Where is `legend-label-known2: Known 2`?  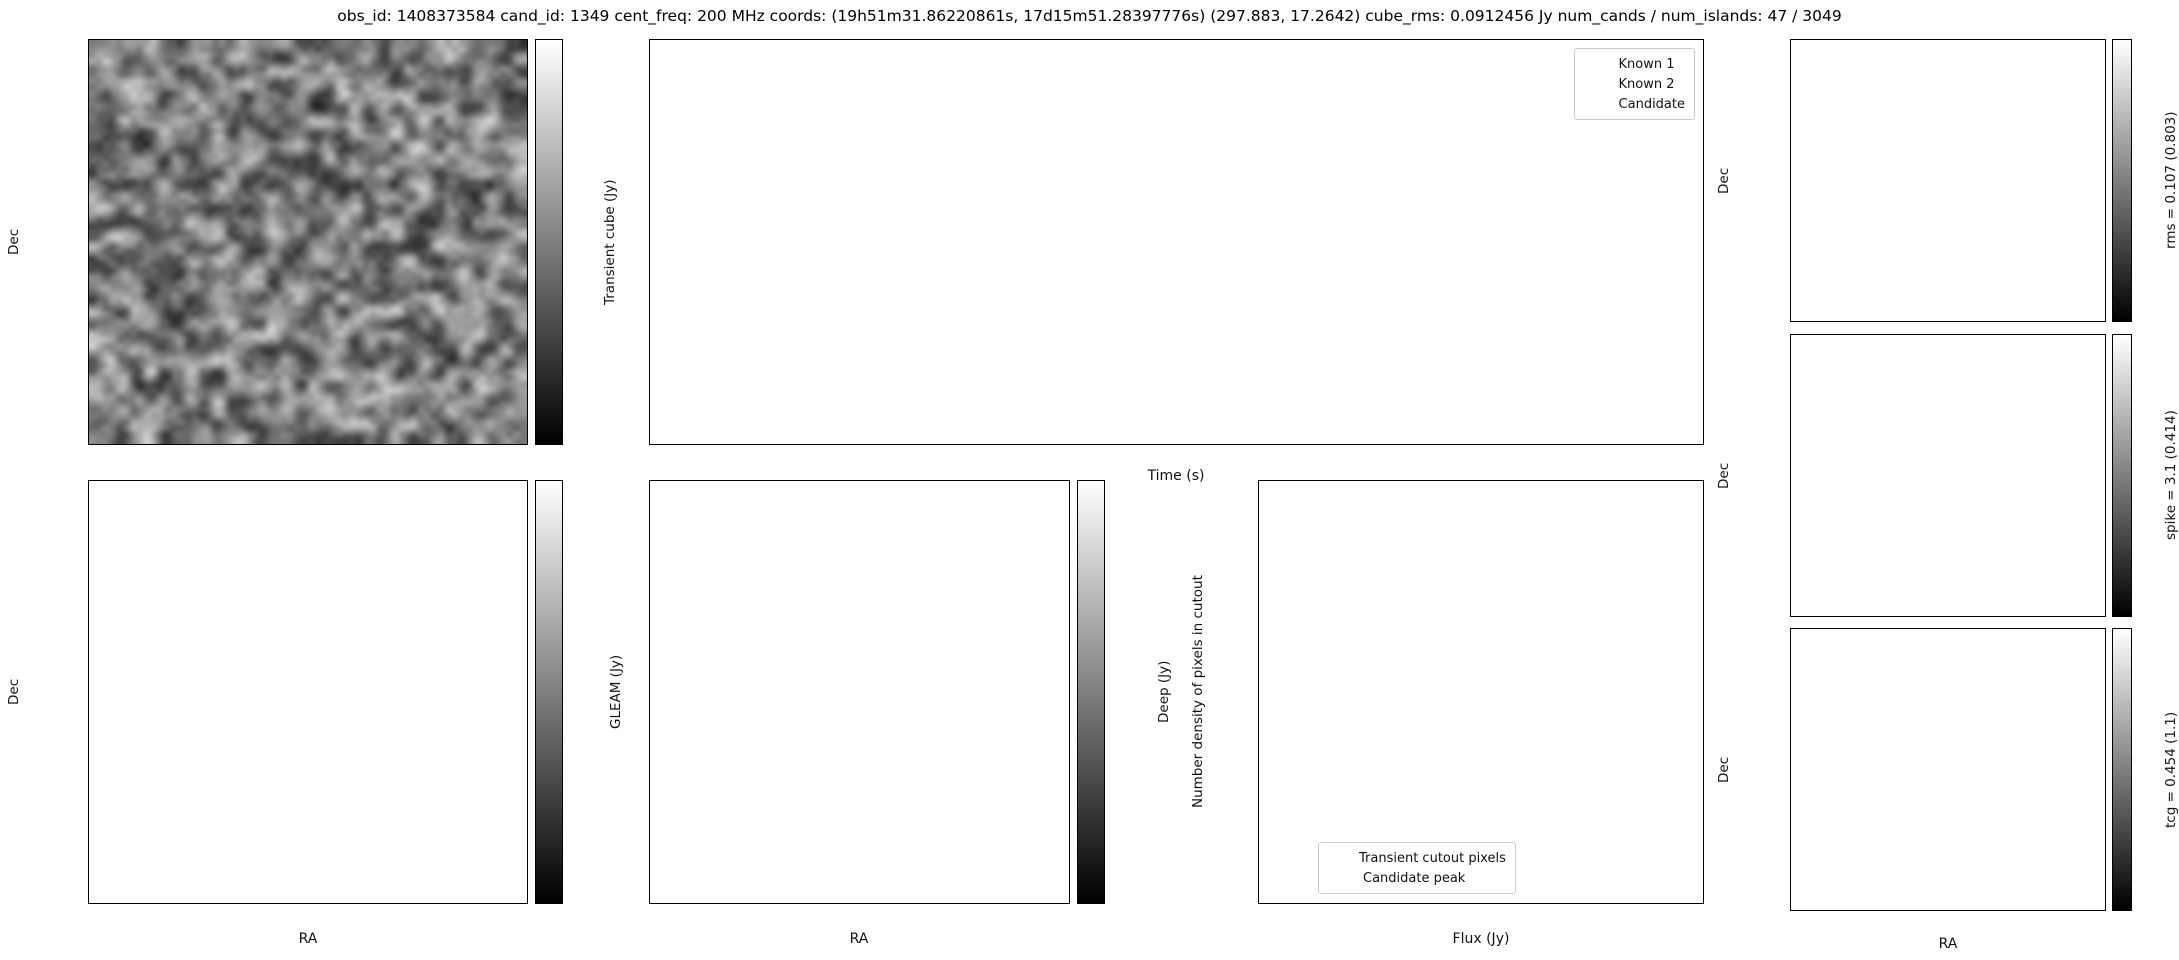
legend-label-known2: Known 2 is located at coordinates (1646, 84).